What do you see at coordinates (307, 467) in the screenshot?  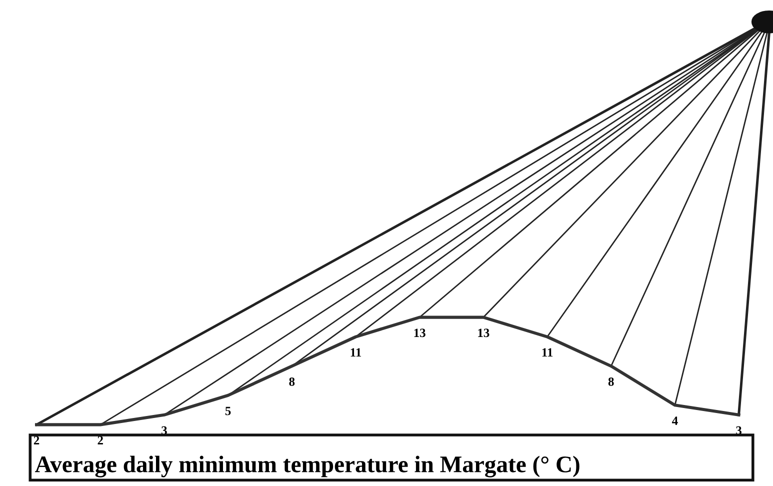 I see `text: Average daily minimum temperature in Margate (° C)` at bounding box center [307, 467].